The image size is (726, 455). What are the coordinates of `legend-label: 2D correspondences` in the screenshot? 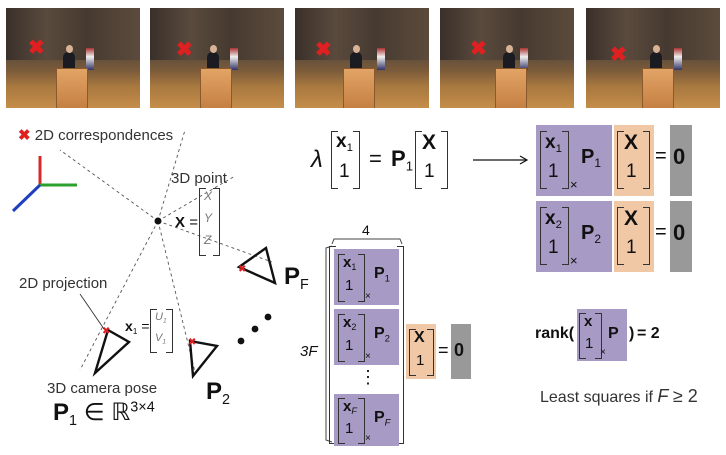 It's located at (104, 135).